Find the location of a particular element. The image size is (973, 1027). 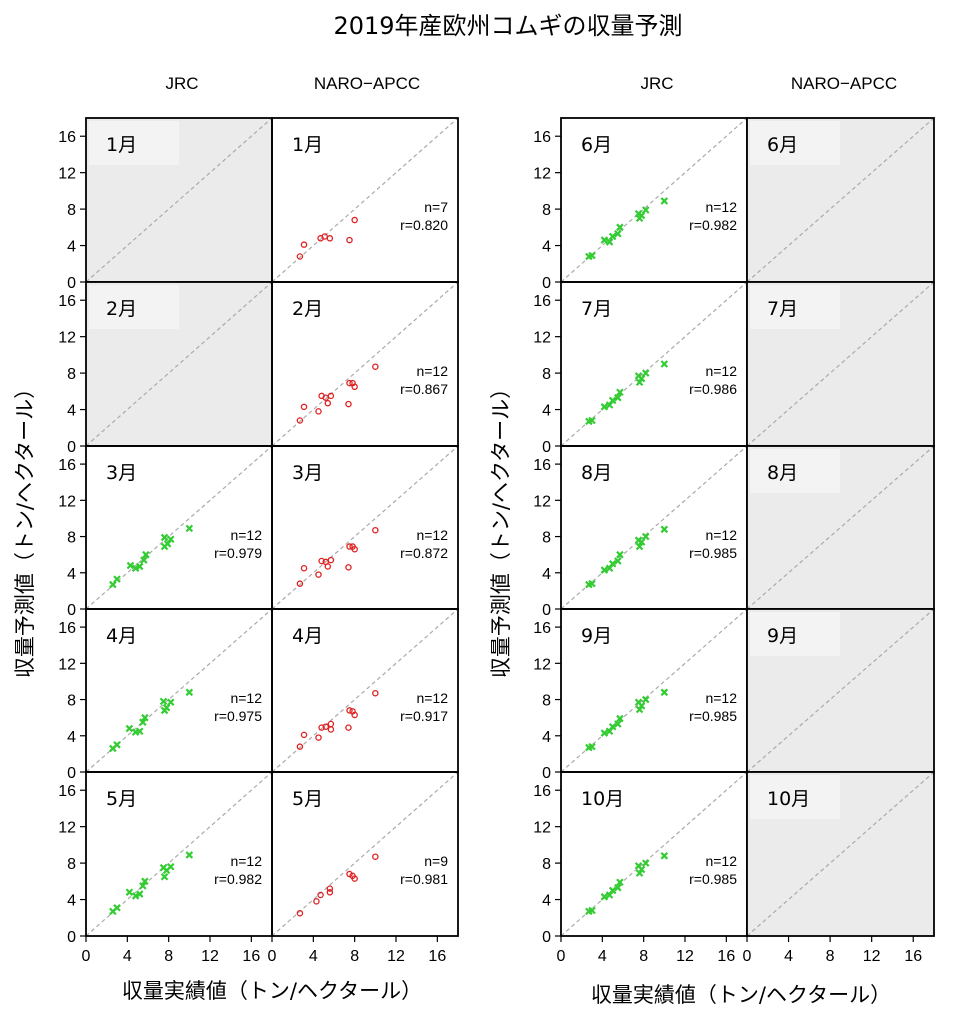

panel-right-jrc-5: 10月 n=12 r=0.985 0 4 8 12 16 0 4 8 12 16 is located at coordinates (640, 868).